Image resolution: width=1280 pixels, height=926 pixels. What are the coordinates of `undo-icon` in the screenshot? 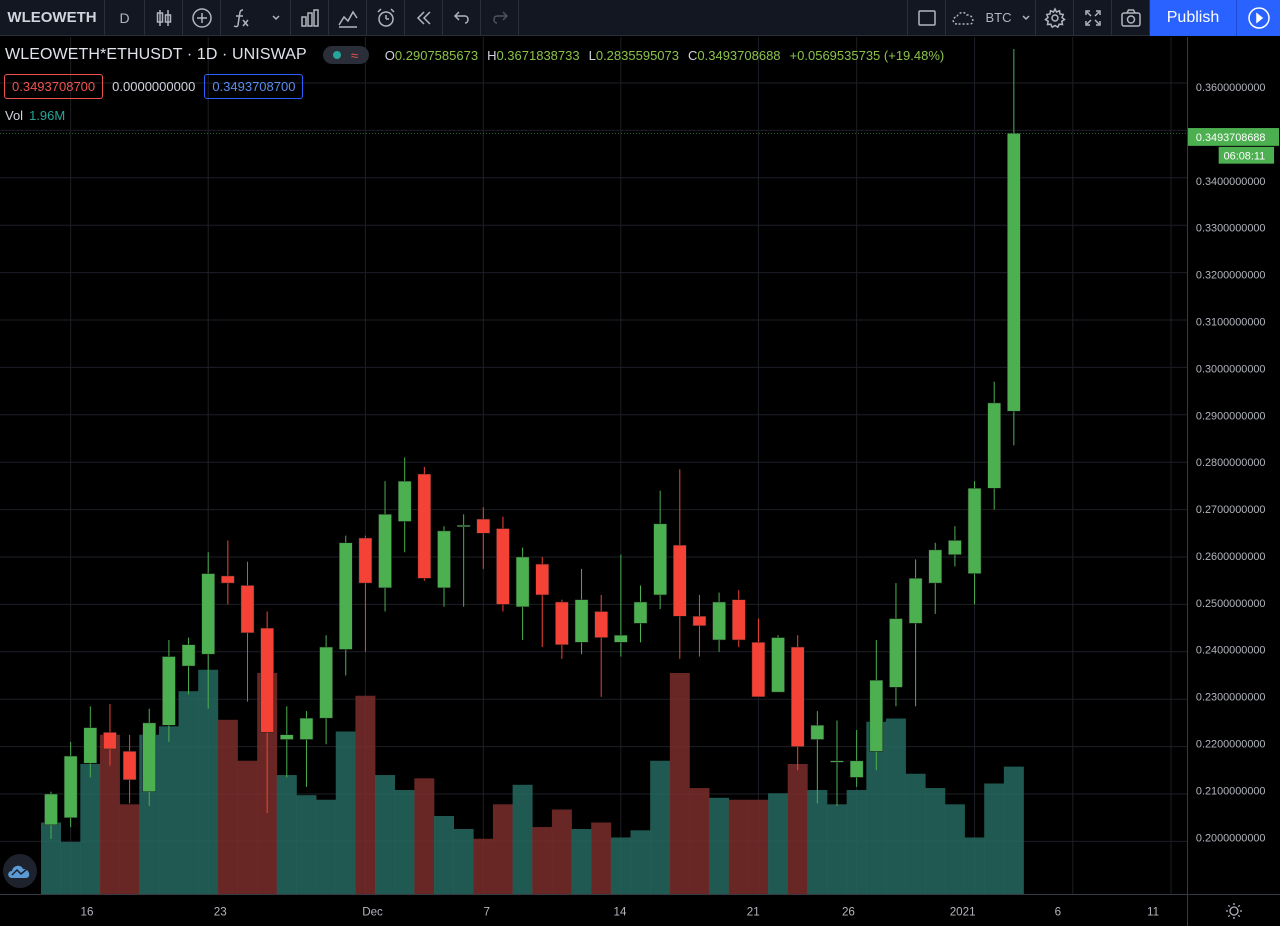 It's located at (461, 17).